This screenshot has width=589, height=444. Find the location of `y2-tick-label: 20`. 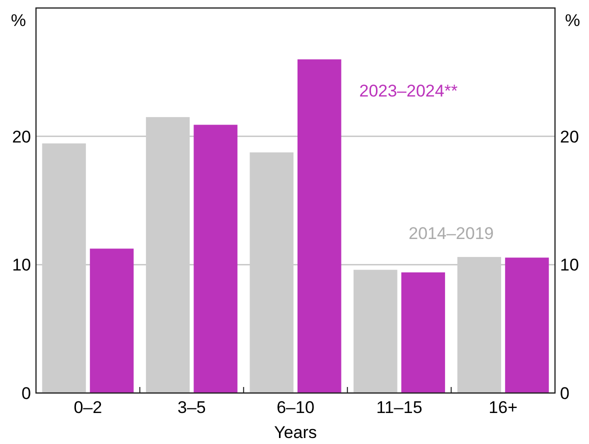

y2-tick-label: 20 is located at coordinates (569, 136).